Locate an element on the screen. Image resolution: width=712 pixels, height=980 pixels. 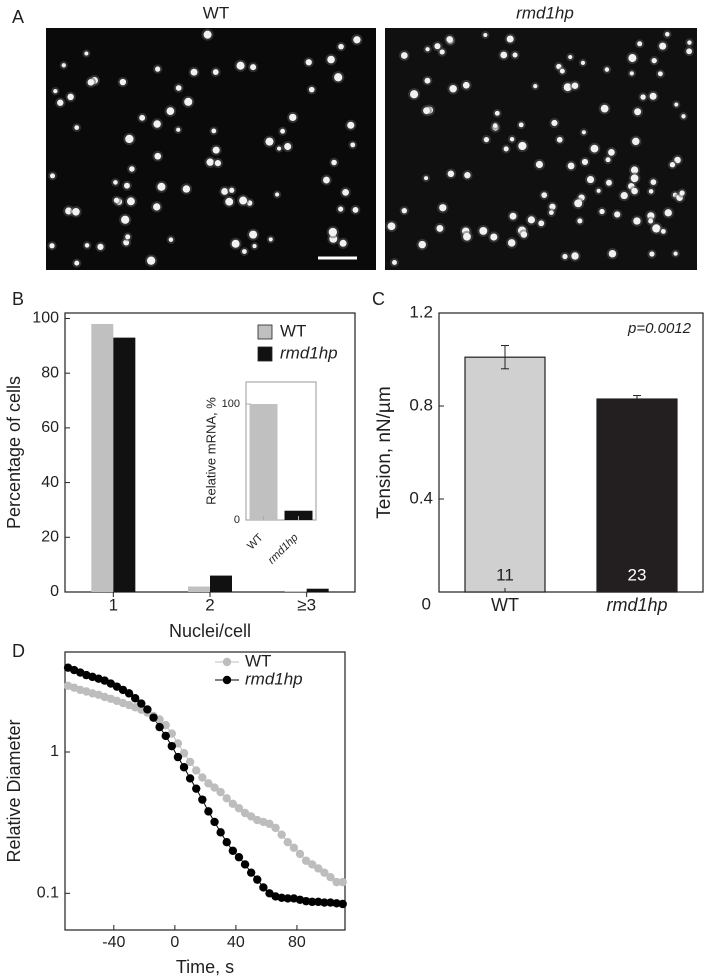
y-axis-label: Relative mRNA, % is located at coordinates (210, 451).